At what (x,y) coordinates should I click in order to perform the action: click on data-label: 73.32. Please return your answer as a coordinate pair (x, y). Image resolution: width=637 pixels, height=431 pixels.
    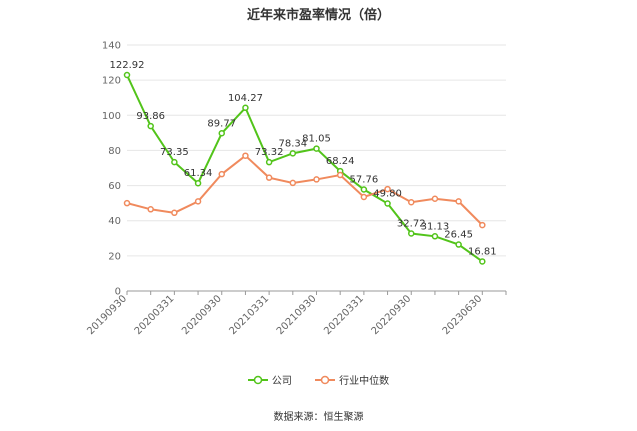
    Looking at the image, I should click on (269, 152).